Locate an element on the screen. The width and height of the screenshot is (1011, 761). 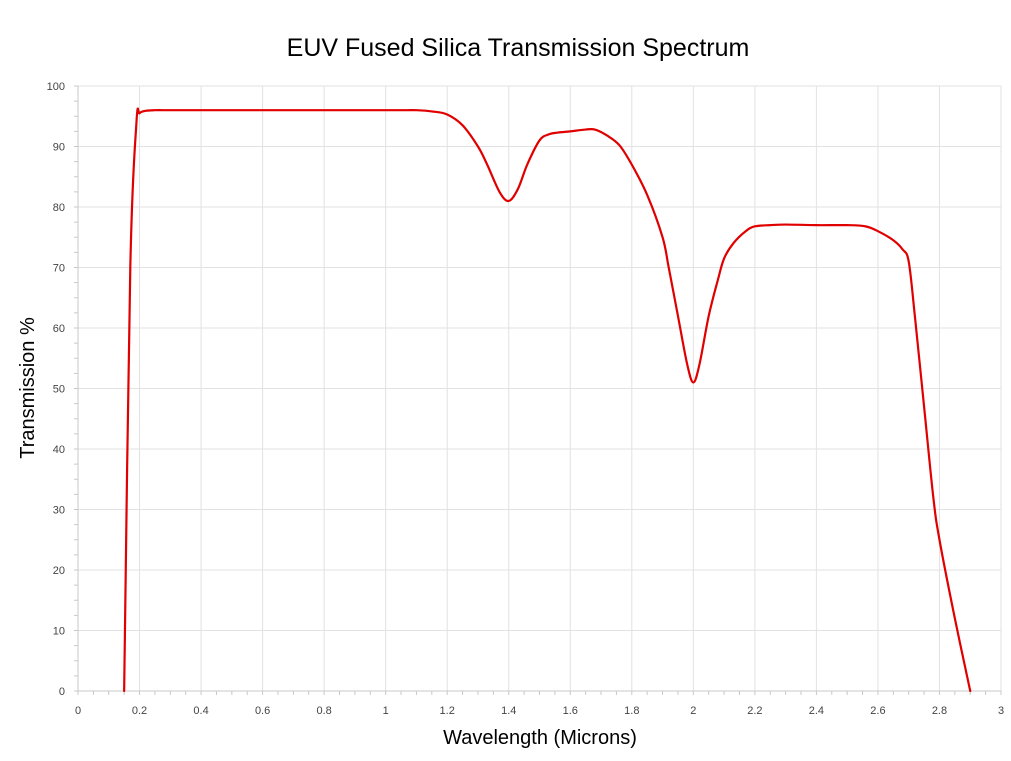
x-tick-label: 1 is located at coordinates (386, 711).